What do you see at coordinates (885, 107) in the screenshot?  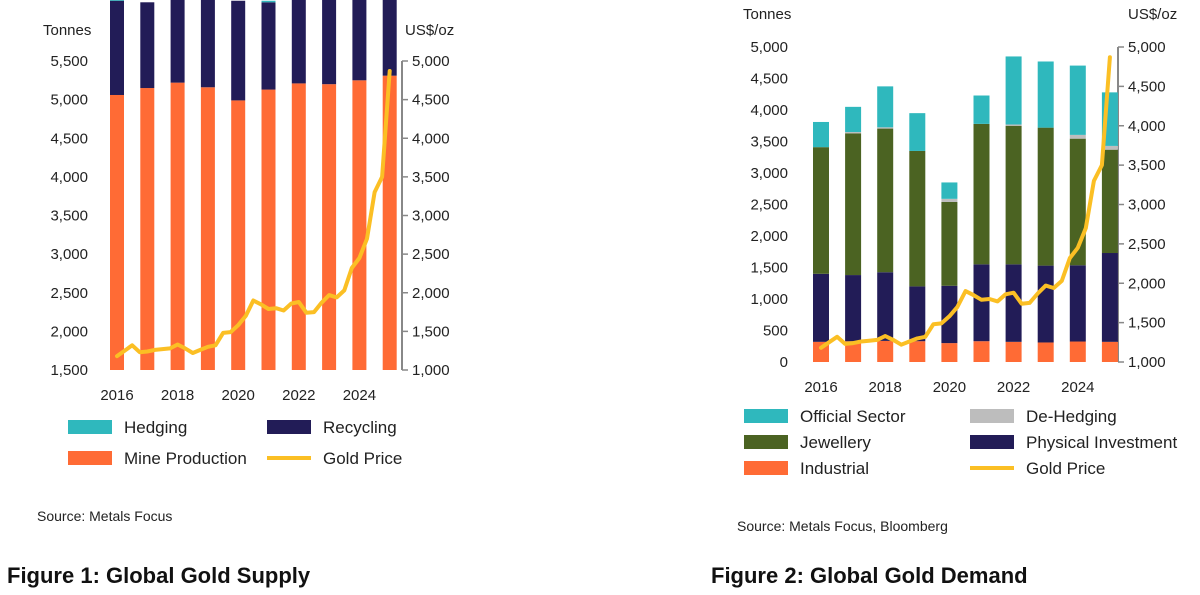 I see `bar-official-sector-2018` at bounding box center [885, 107].